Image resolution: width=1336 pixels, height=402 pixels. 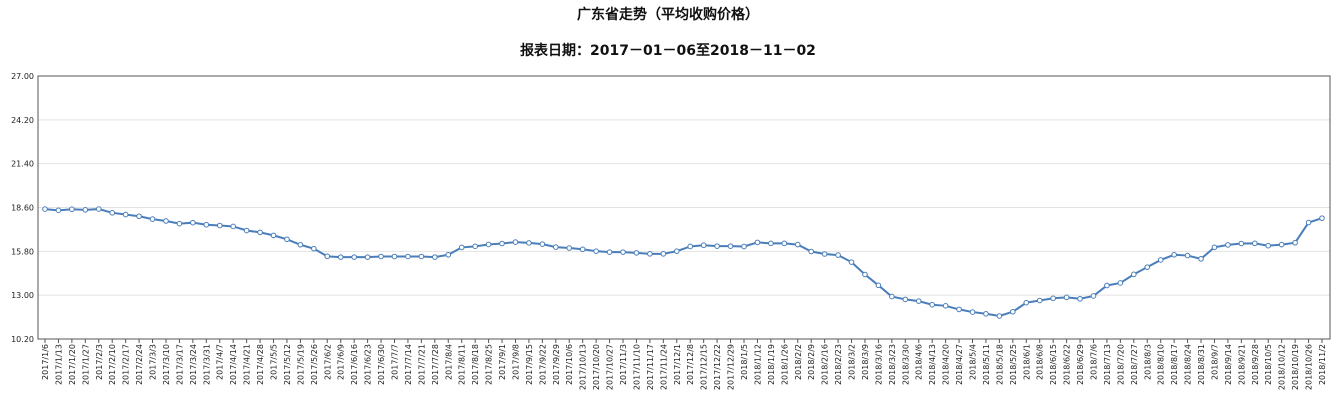 What do you see at coordinates (771, 364) in the screenshot?
I see `x-tick-label: 2018/1/19` at bounding box center [771, 364].